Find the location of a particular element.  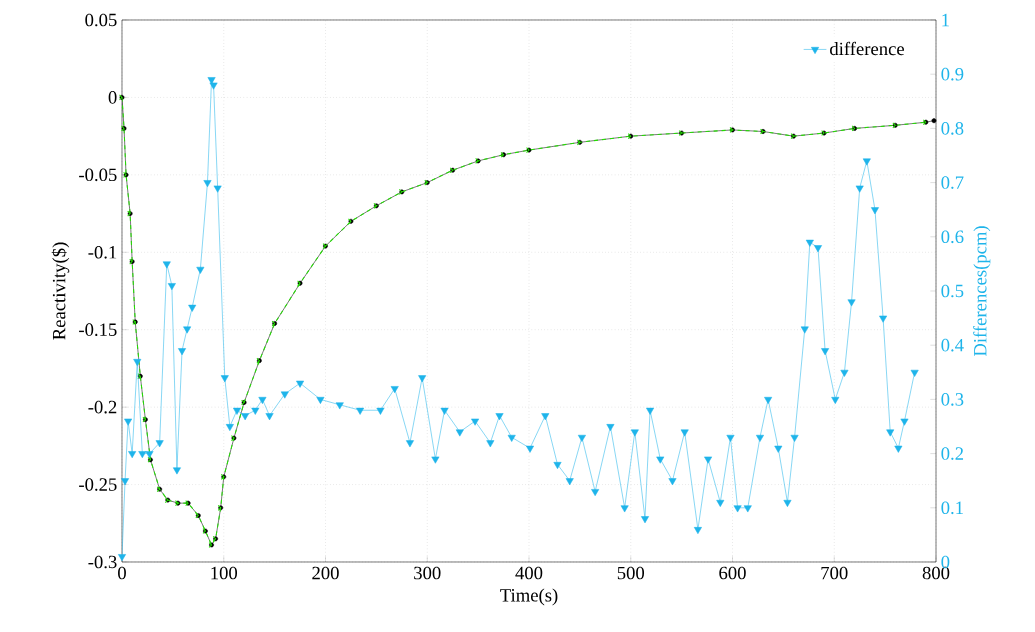

legend-label: difference is located at coordinates (867, 48).